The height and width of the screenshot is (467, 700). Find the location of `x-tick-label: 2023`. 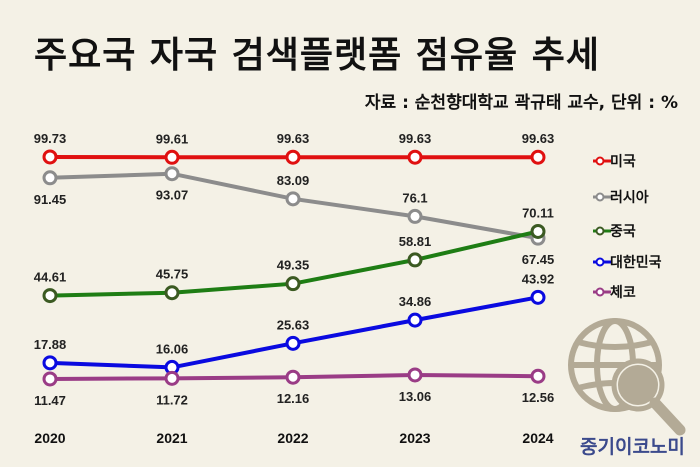

x-tick-label: 2023 is located at coordinates (414, 438).